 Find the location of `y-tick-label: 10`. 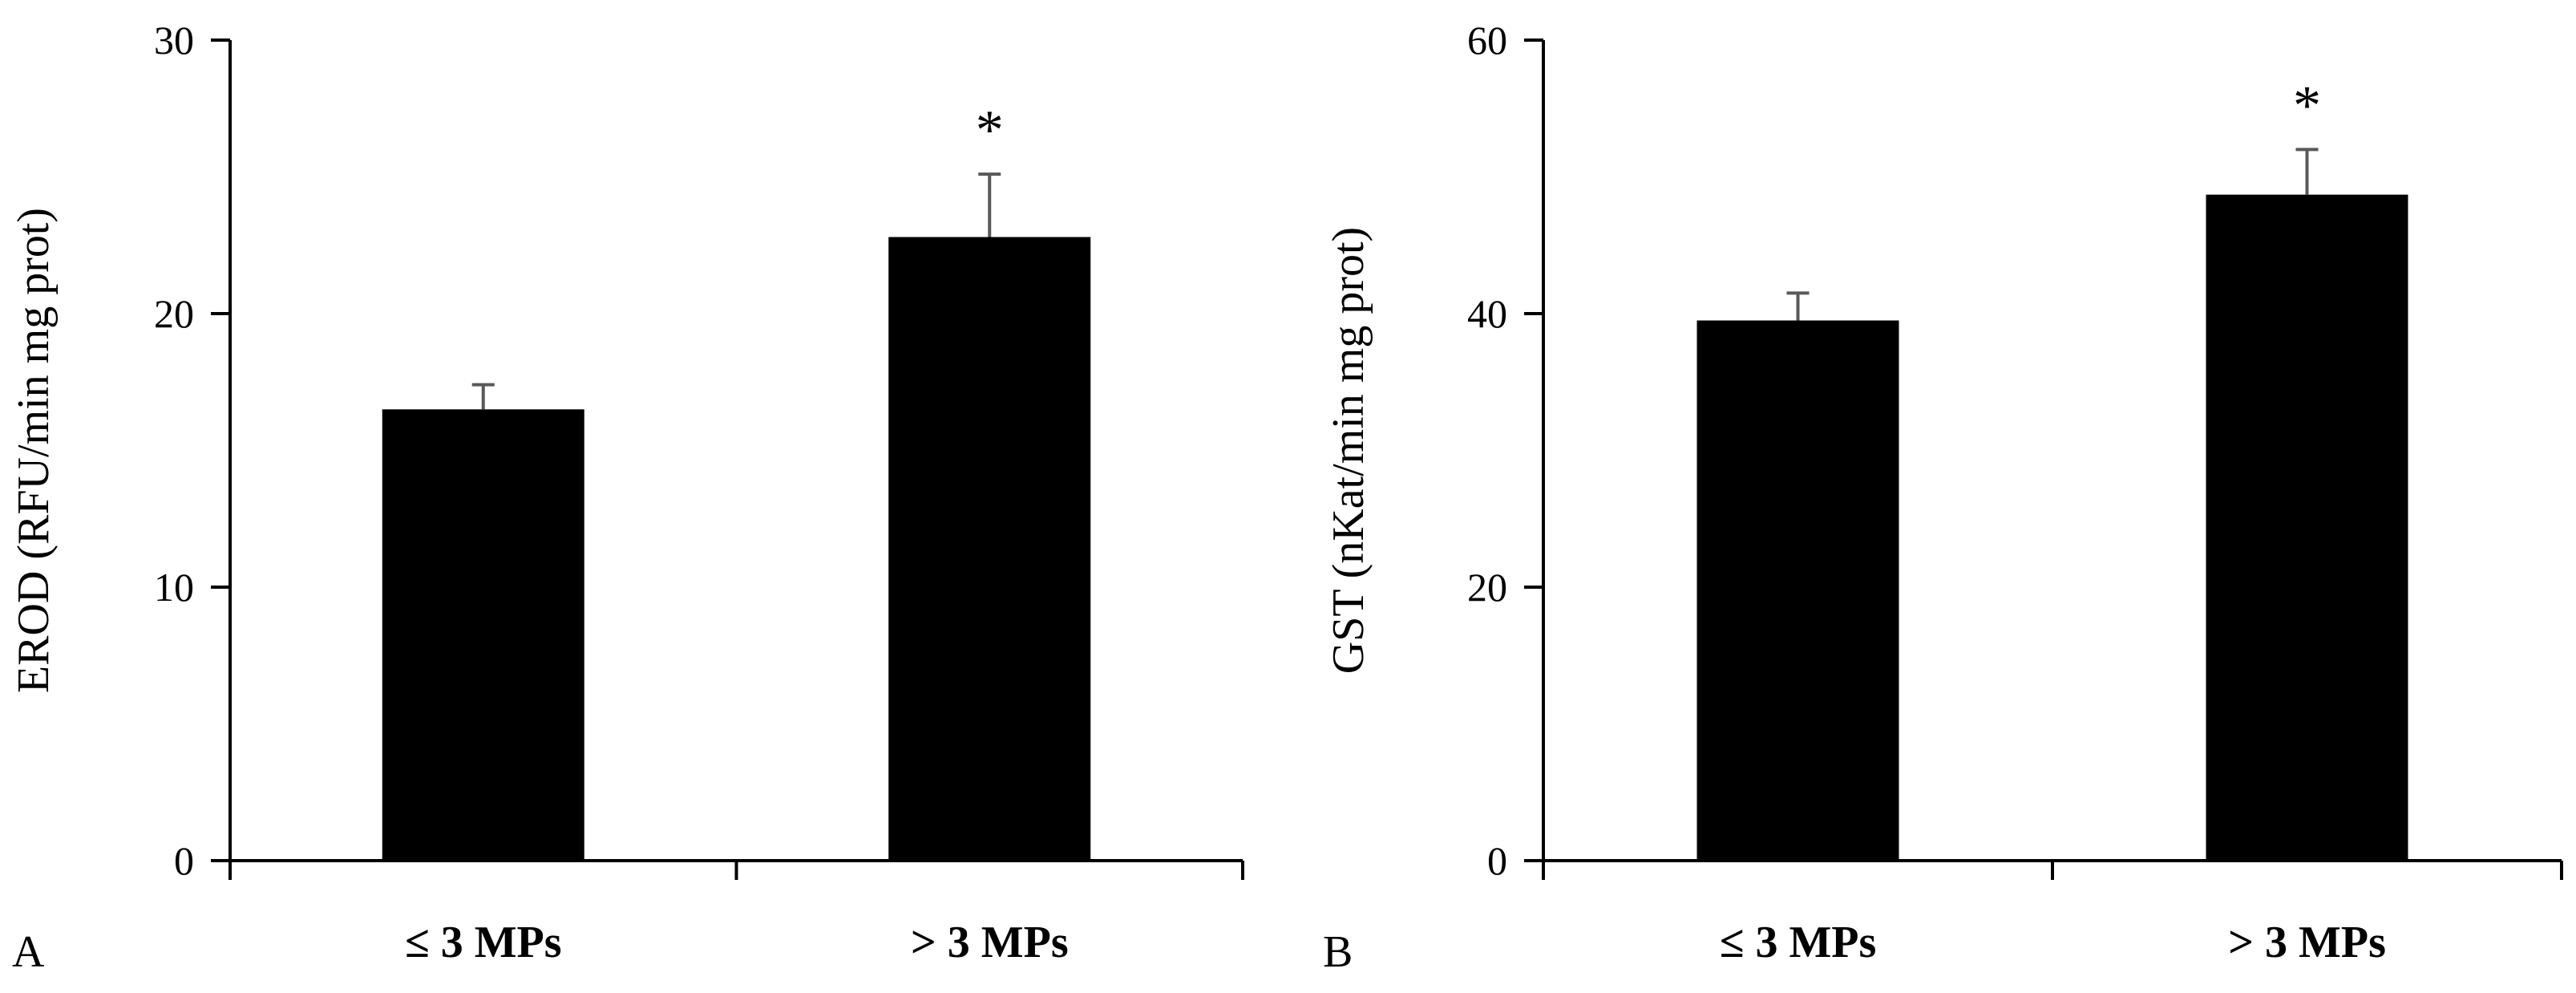

y-tick-label: 10 is located at coordinates (174, 587).